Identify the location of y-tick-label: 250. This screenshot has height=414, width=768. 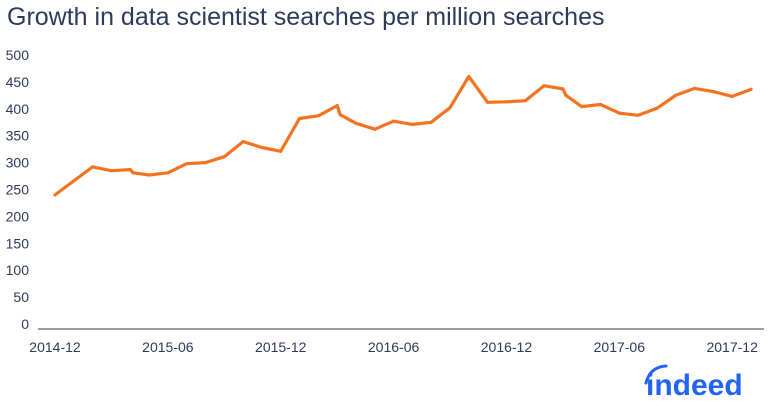
(18, 190).